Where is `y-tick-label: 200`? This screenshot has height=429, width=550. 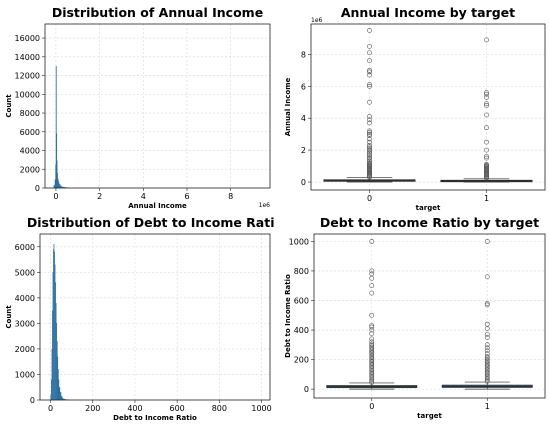
y-tick-label: 200 is located at coordinates (301, 360).